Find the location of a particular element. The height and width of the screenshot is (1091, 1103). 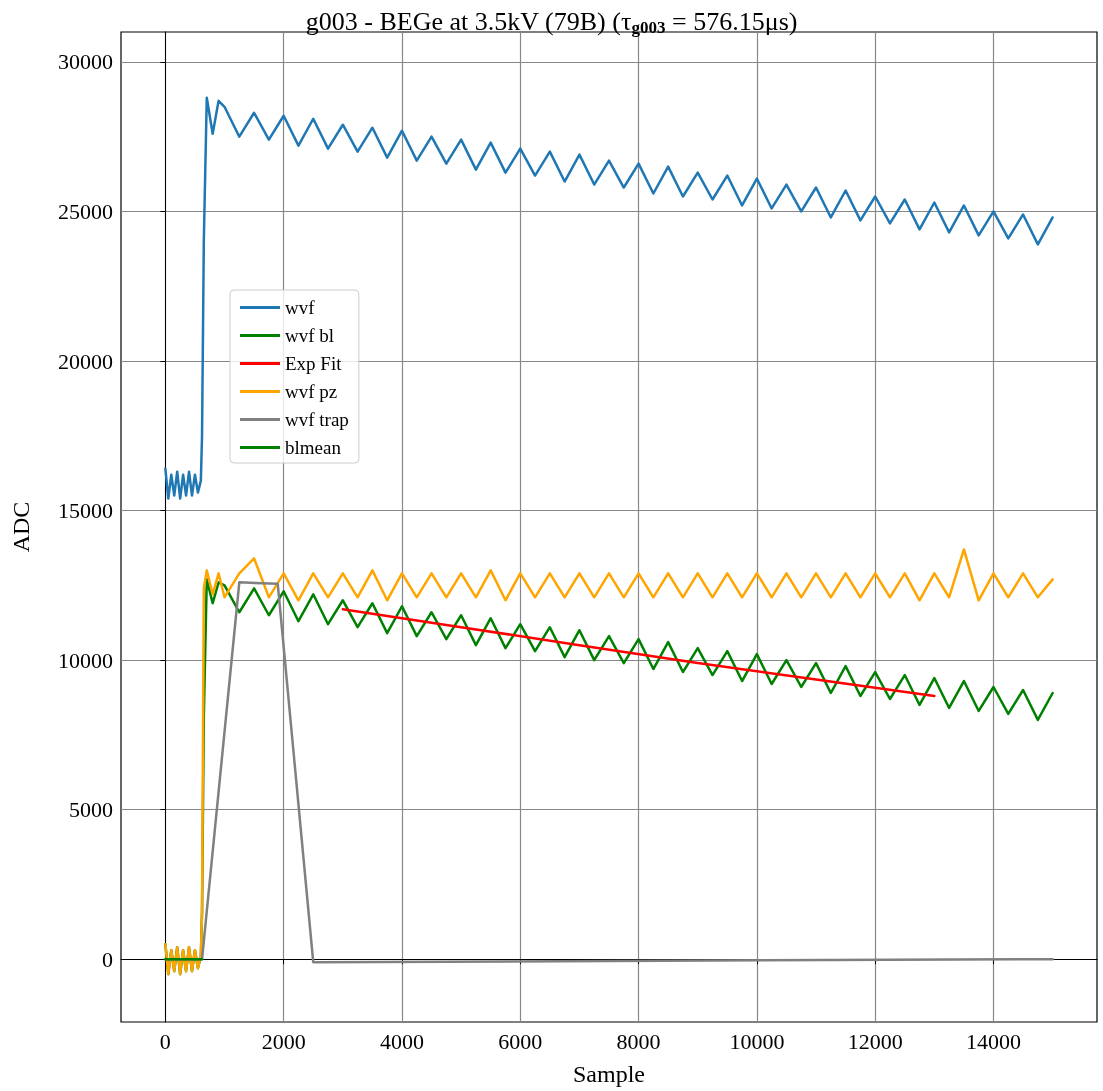

legend-label: blmean is located at coordinates (313, 447).